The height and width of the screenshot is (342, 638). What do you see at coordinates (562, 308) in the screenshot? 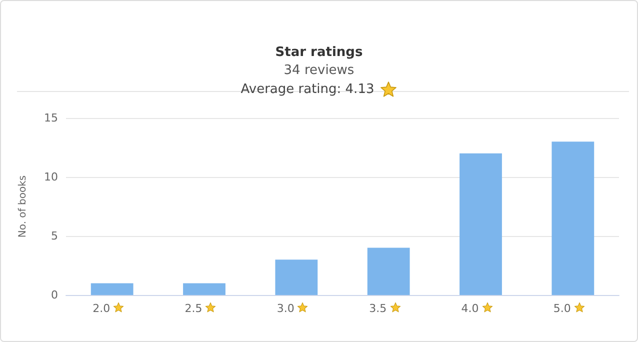
I see `x-tick-label: 5.0` at bounding box center [562, 308].